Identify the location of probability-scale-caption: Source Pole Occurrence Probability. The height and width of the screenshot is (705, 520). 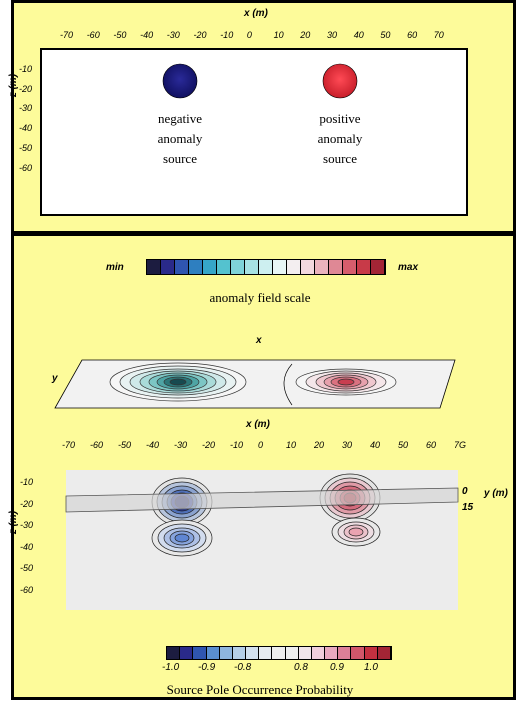
(260, 689).